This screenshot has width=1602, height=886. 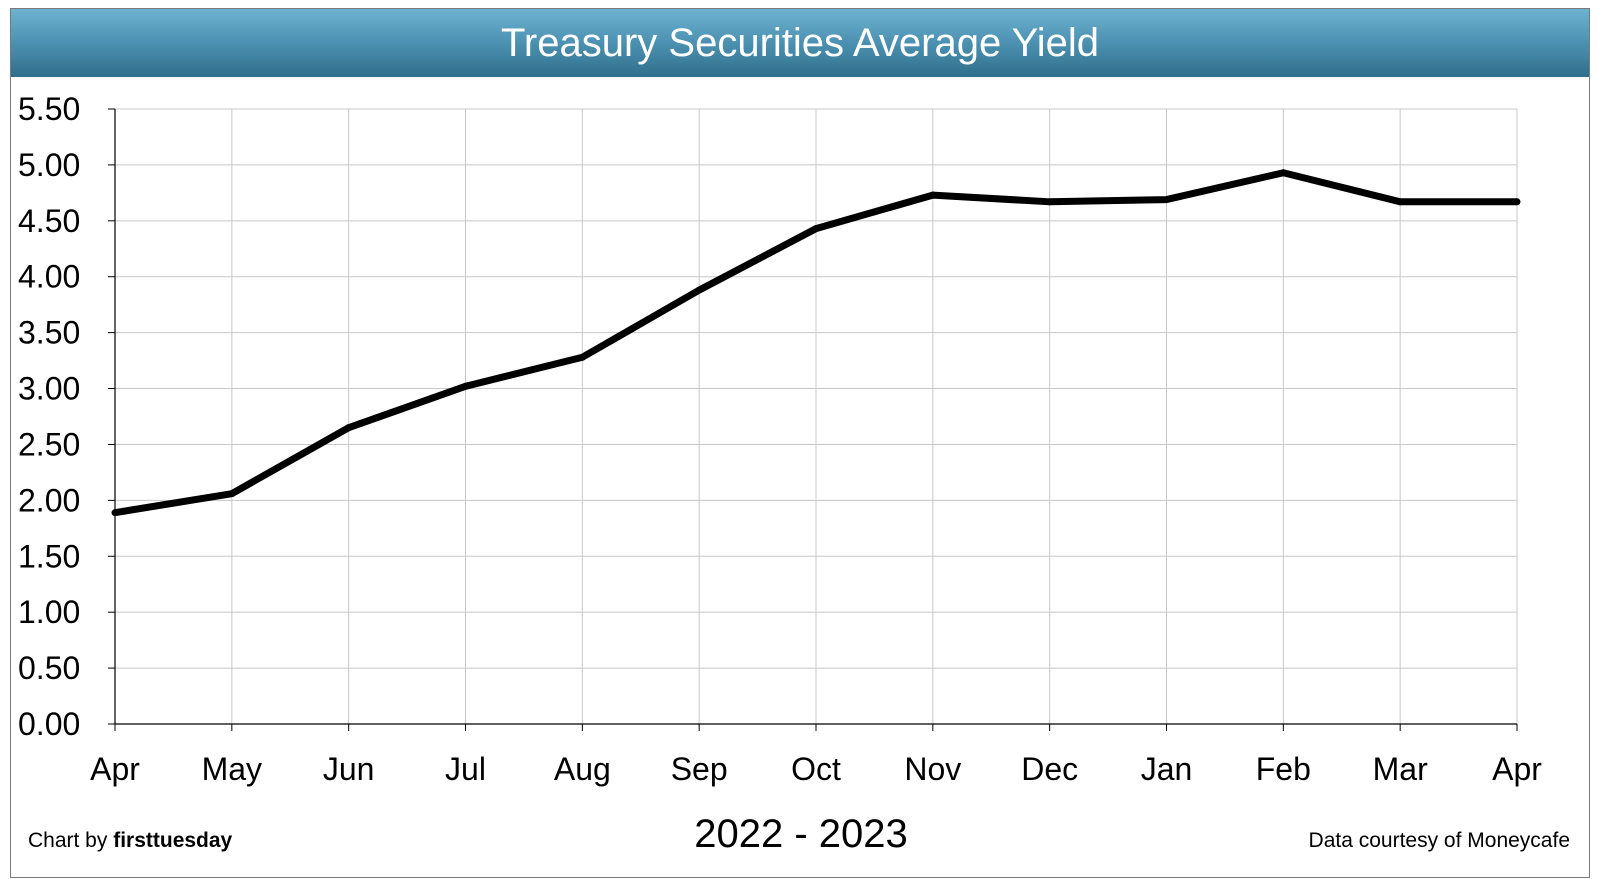 I want to click on y-tick-label: 5.00, so click(x=49, y=165).